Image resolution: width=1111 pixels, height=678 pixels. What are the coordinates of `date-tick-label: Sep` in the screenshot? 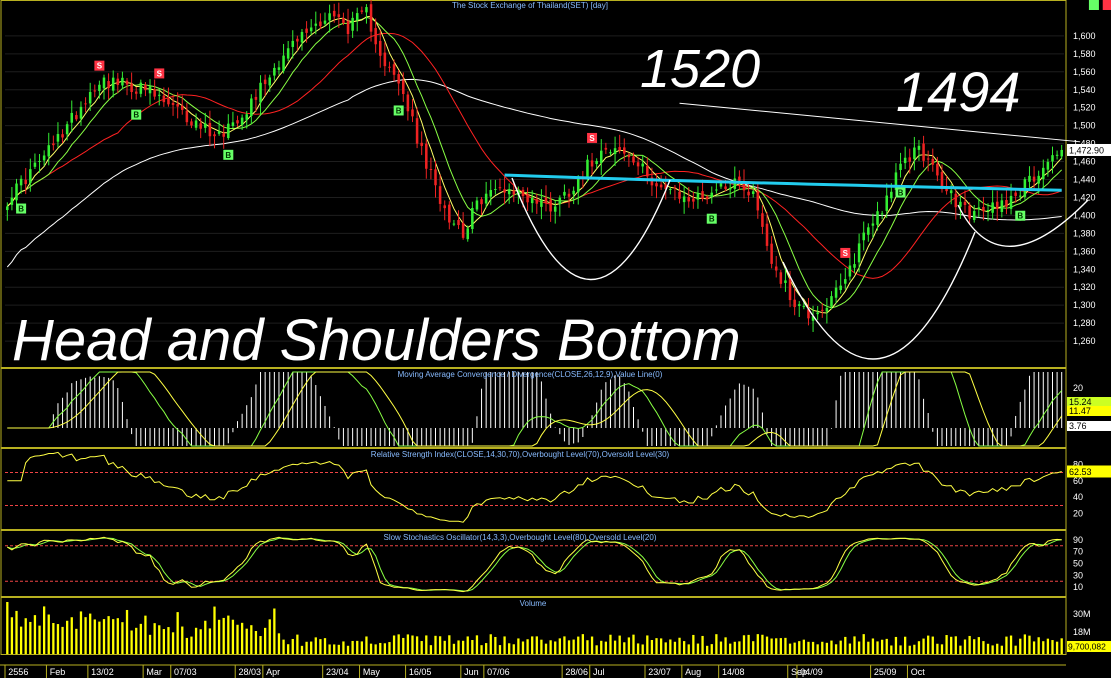 It's located at (799, 672).